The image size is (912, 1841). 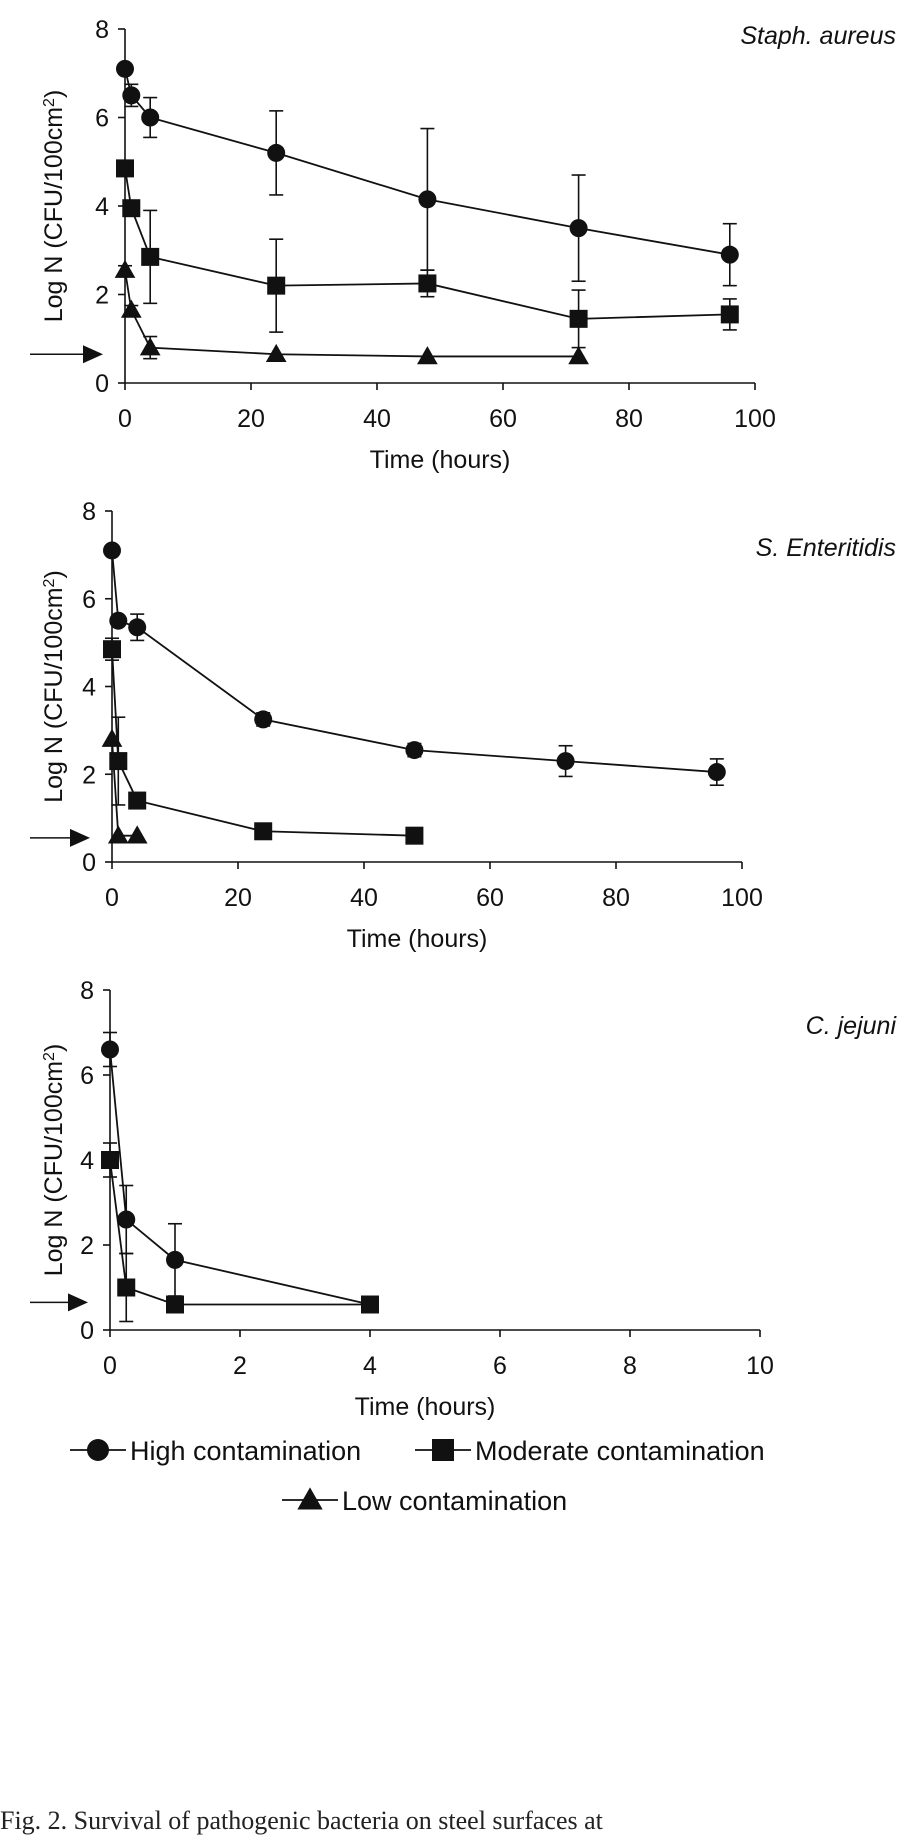 I want to click on x-tick-label: 4, so click(x=370, y=1366).